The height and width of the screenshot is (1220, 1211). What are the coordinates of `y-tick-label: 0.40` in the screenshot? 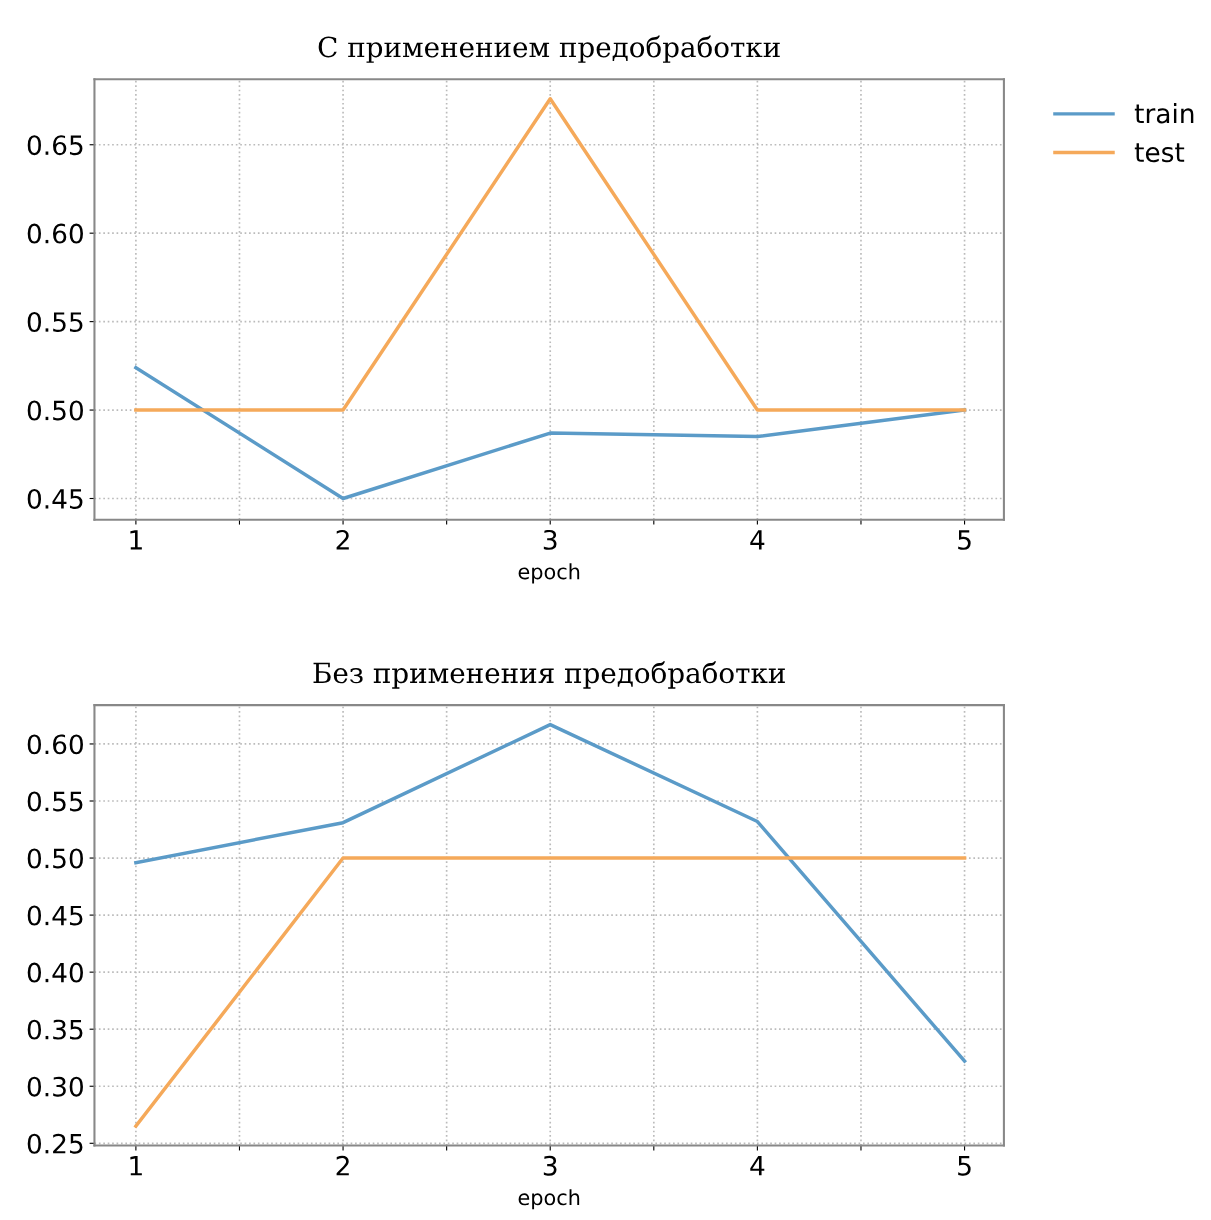 It's located at (55, 972).